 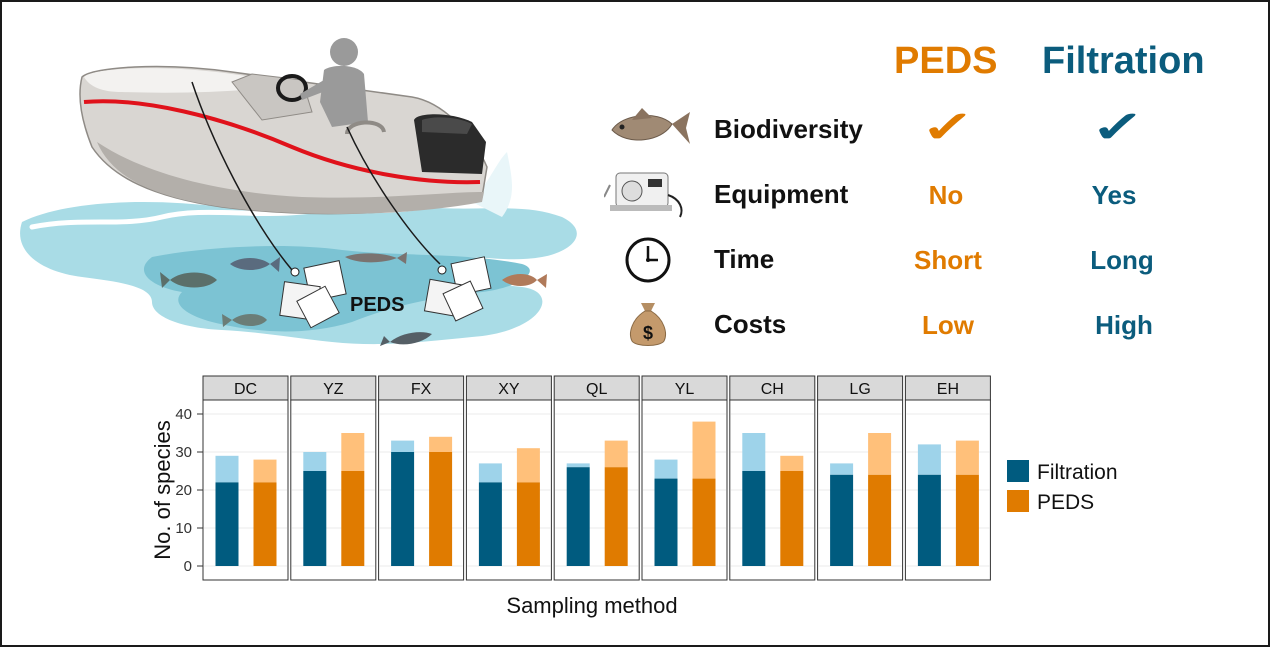 What do you see at coordinates (265, 524) in the screenshot?
I see `bar-peds-lower-dc` at bounding box center [265, 524].